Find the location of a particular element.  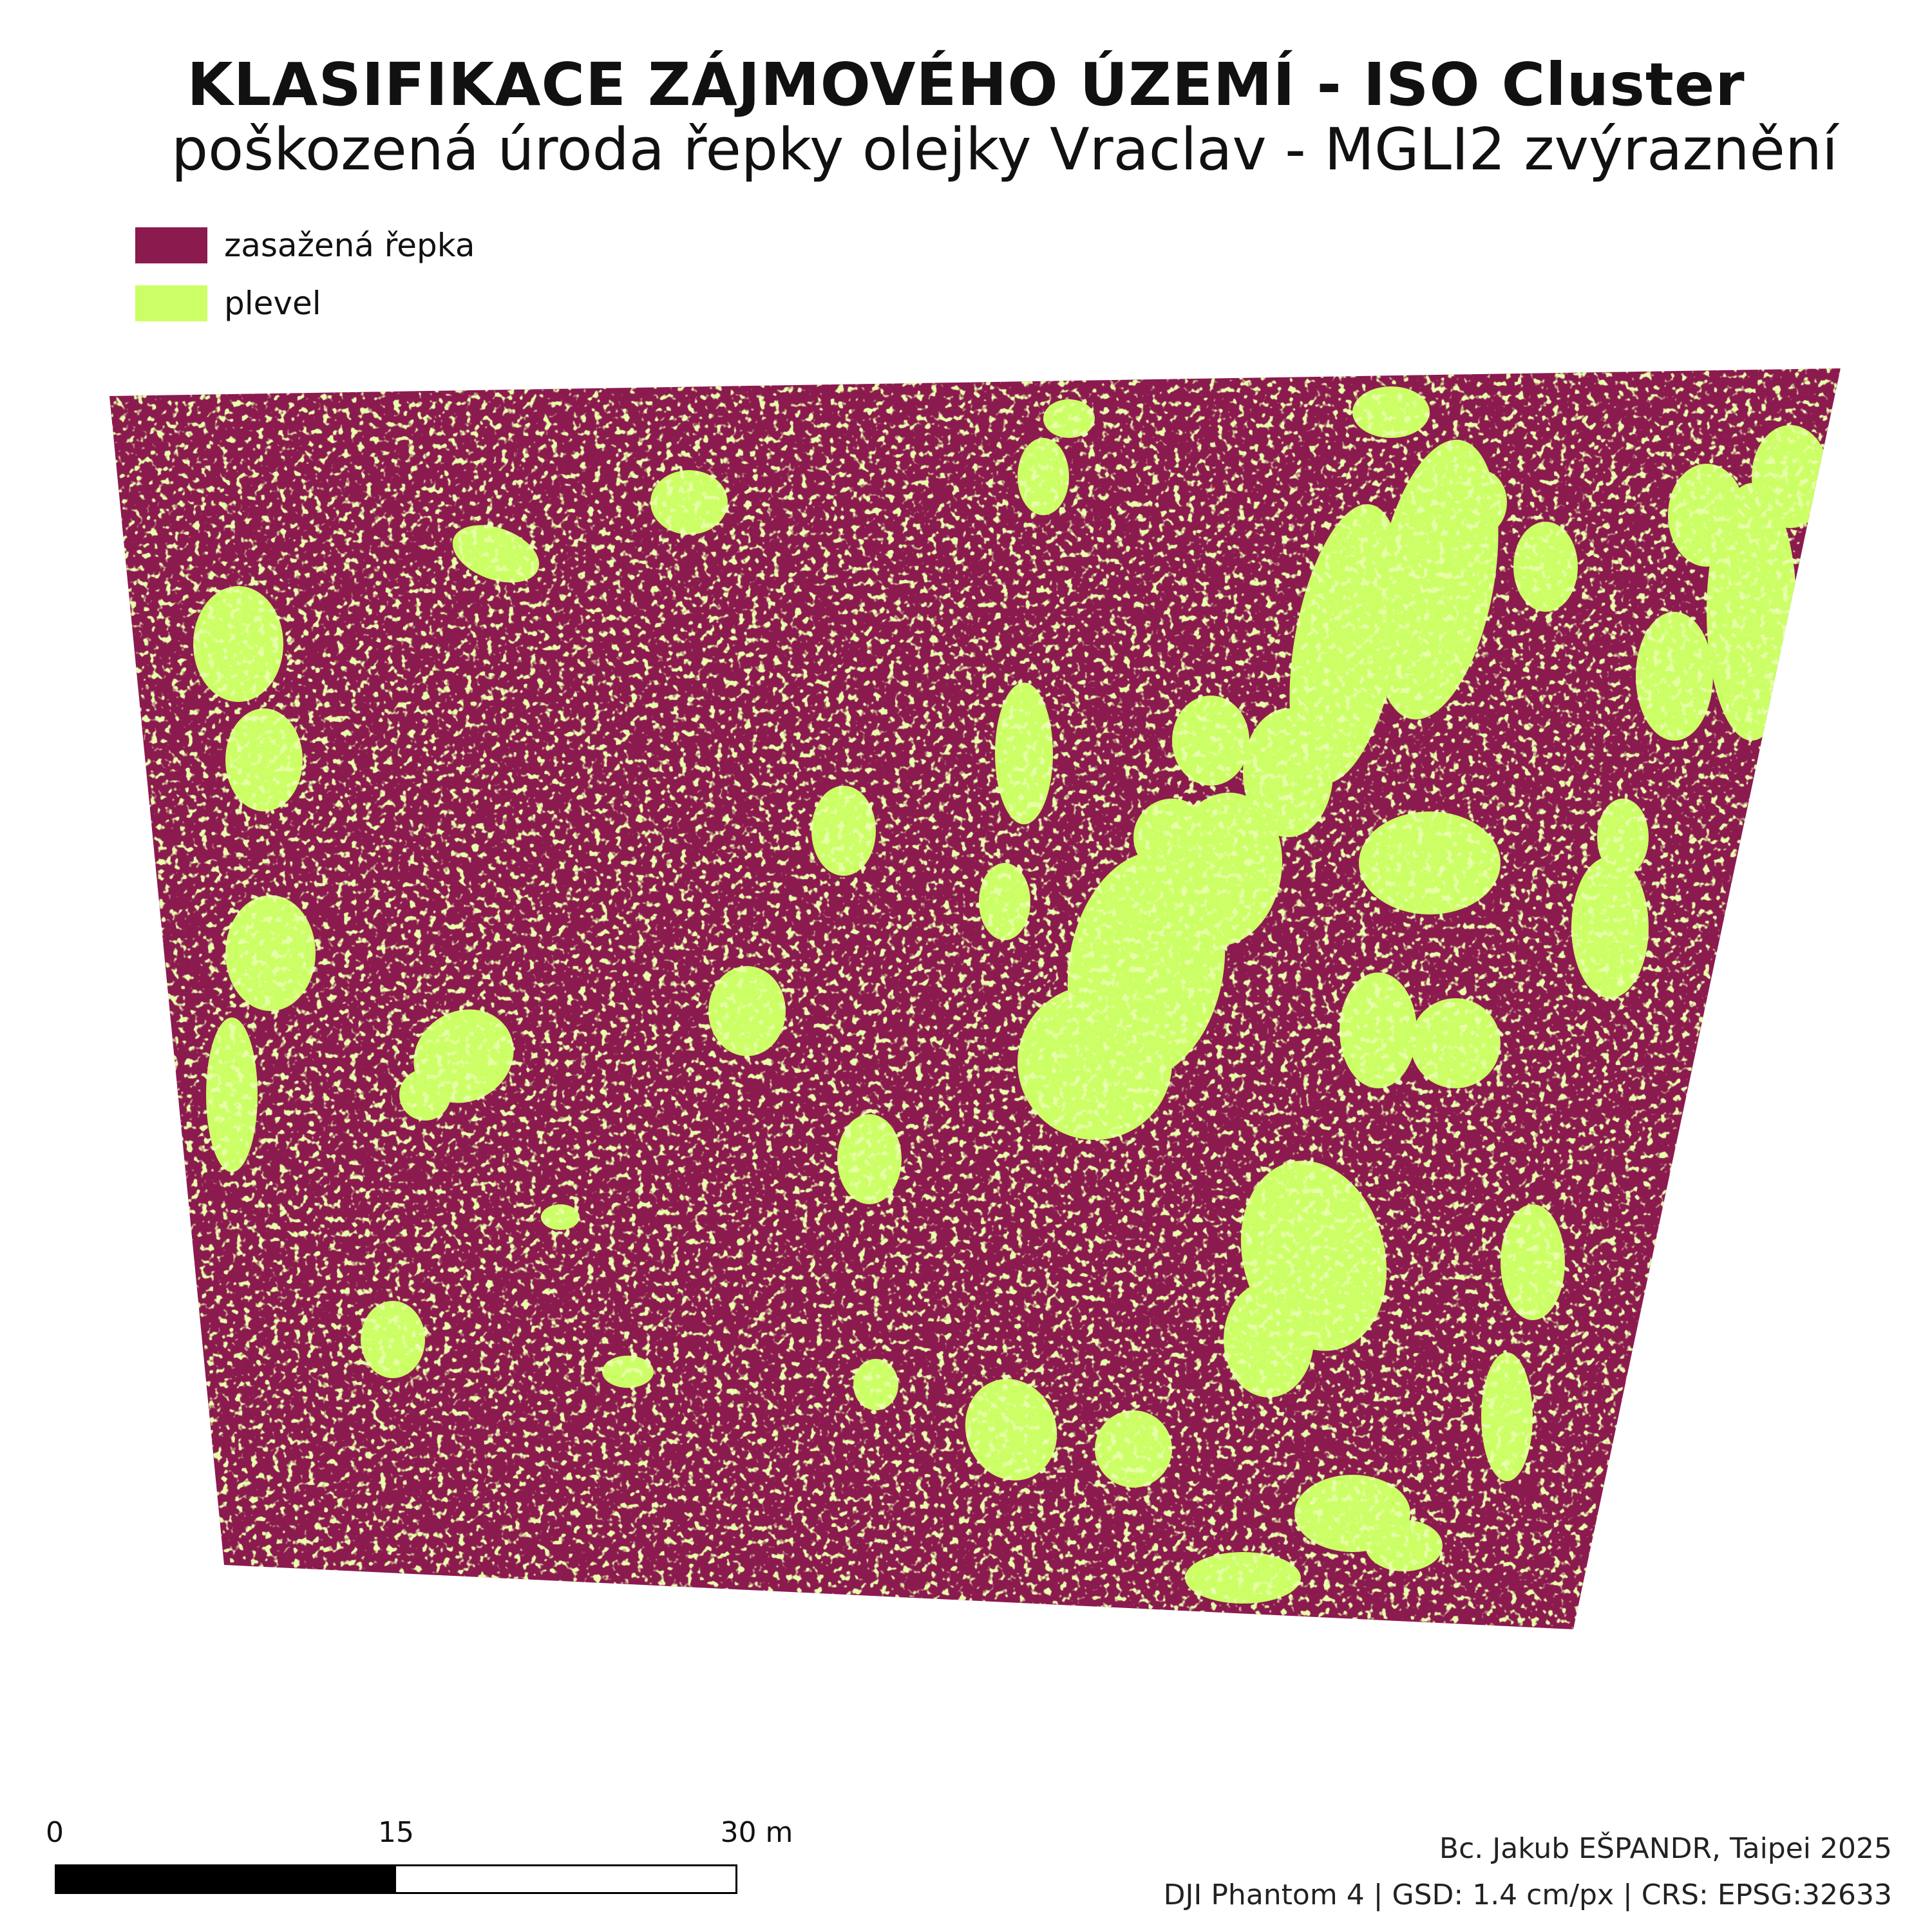

legend-item-damaged-rapeseed: zasažená řepka is located at coordinates (305, 245).